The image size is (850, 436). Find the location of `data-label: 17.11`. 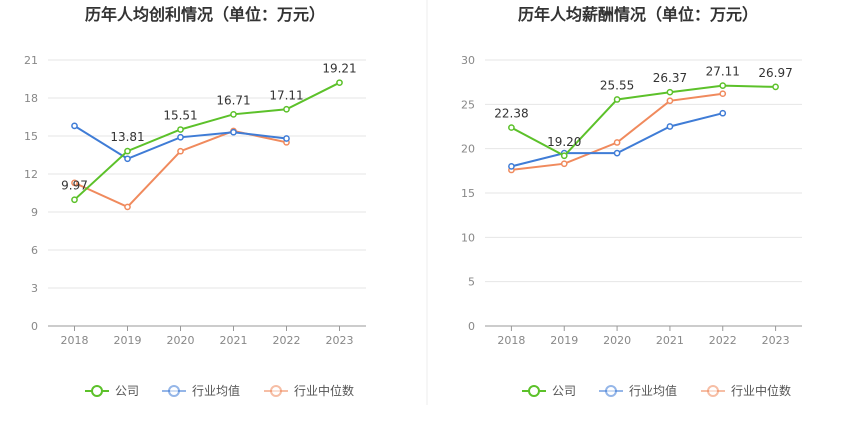

data-label: 17.11 is located at coordinates (286, 95).